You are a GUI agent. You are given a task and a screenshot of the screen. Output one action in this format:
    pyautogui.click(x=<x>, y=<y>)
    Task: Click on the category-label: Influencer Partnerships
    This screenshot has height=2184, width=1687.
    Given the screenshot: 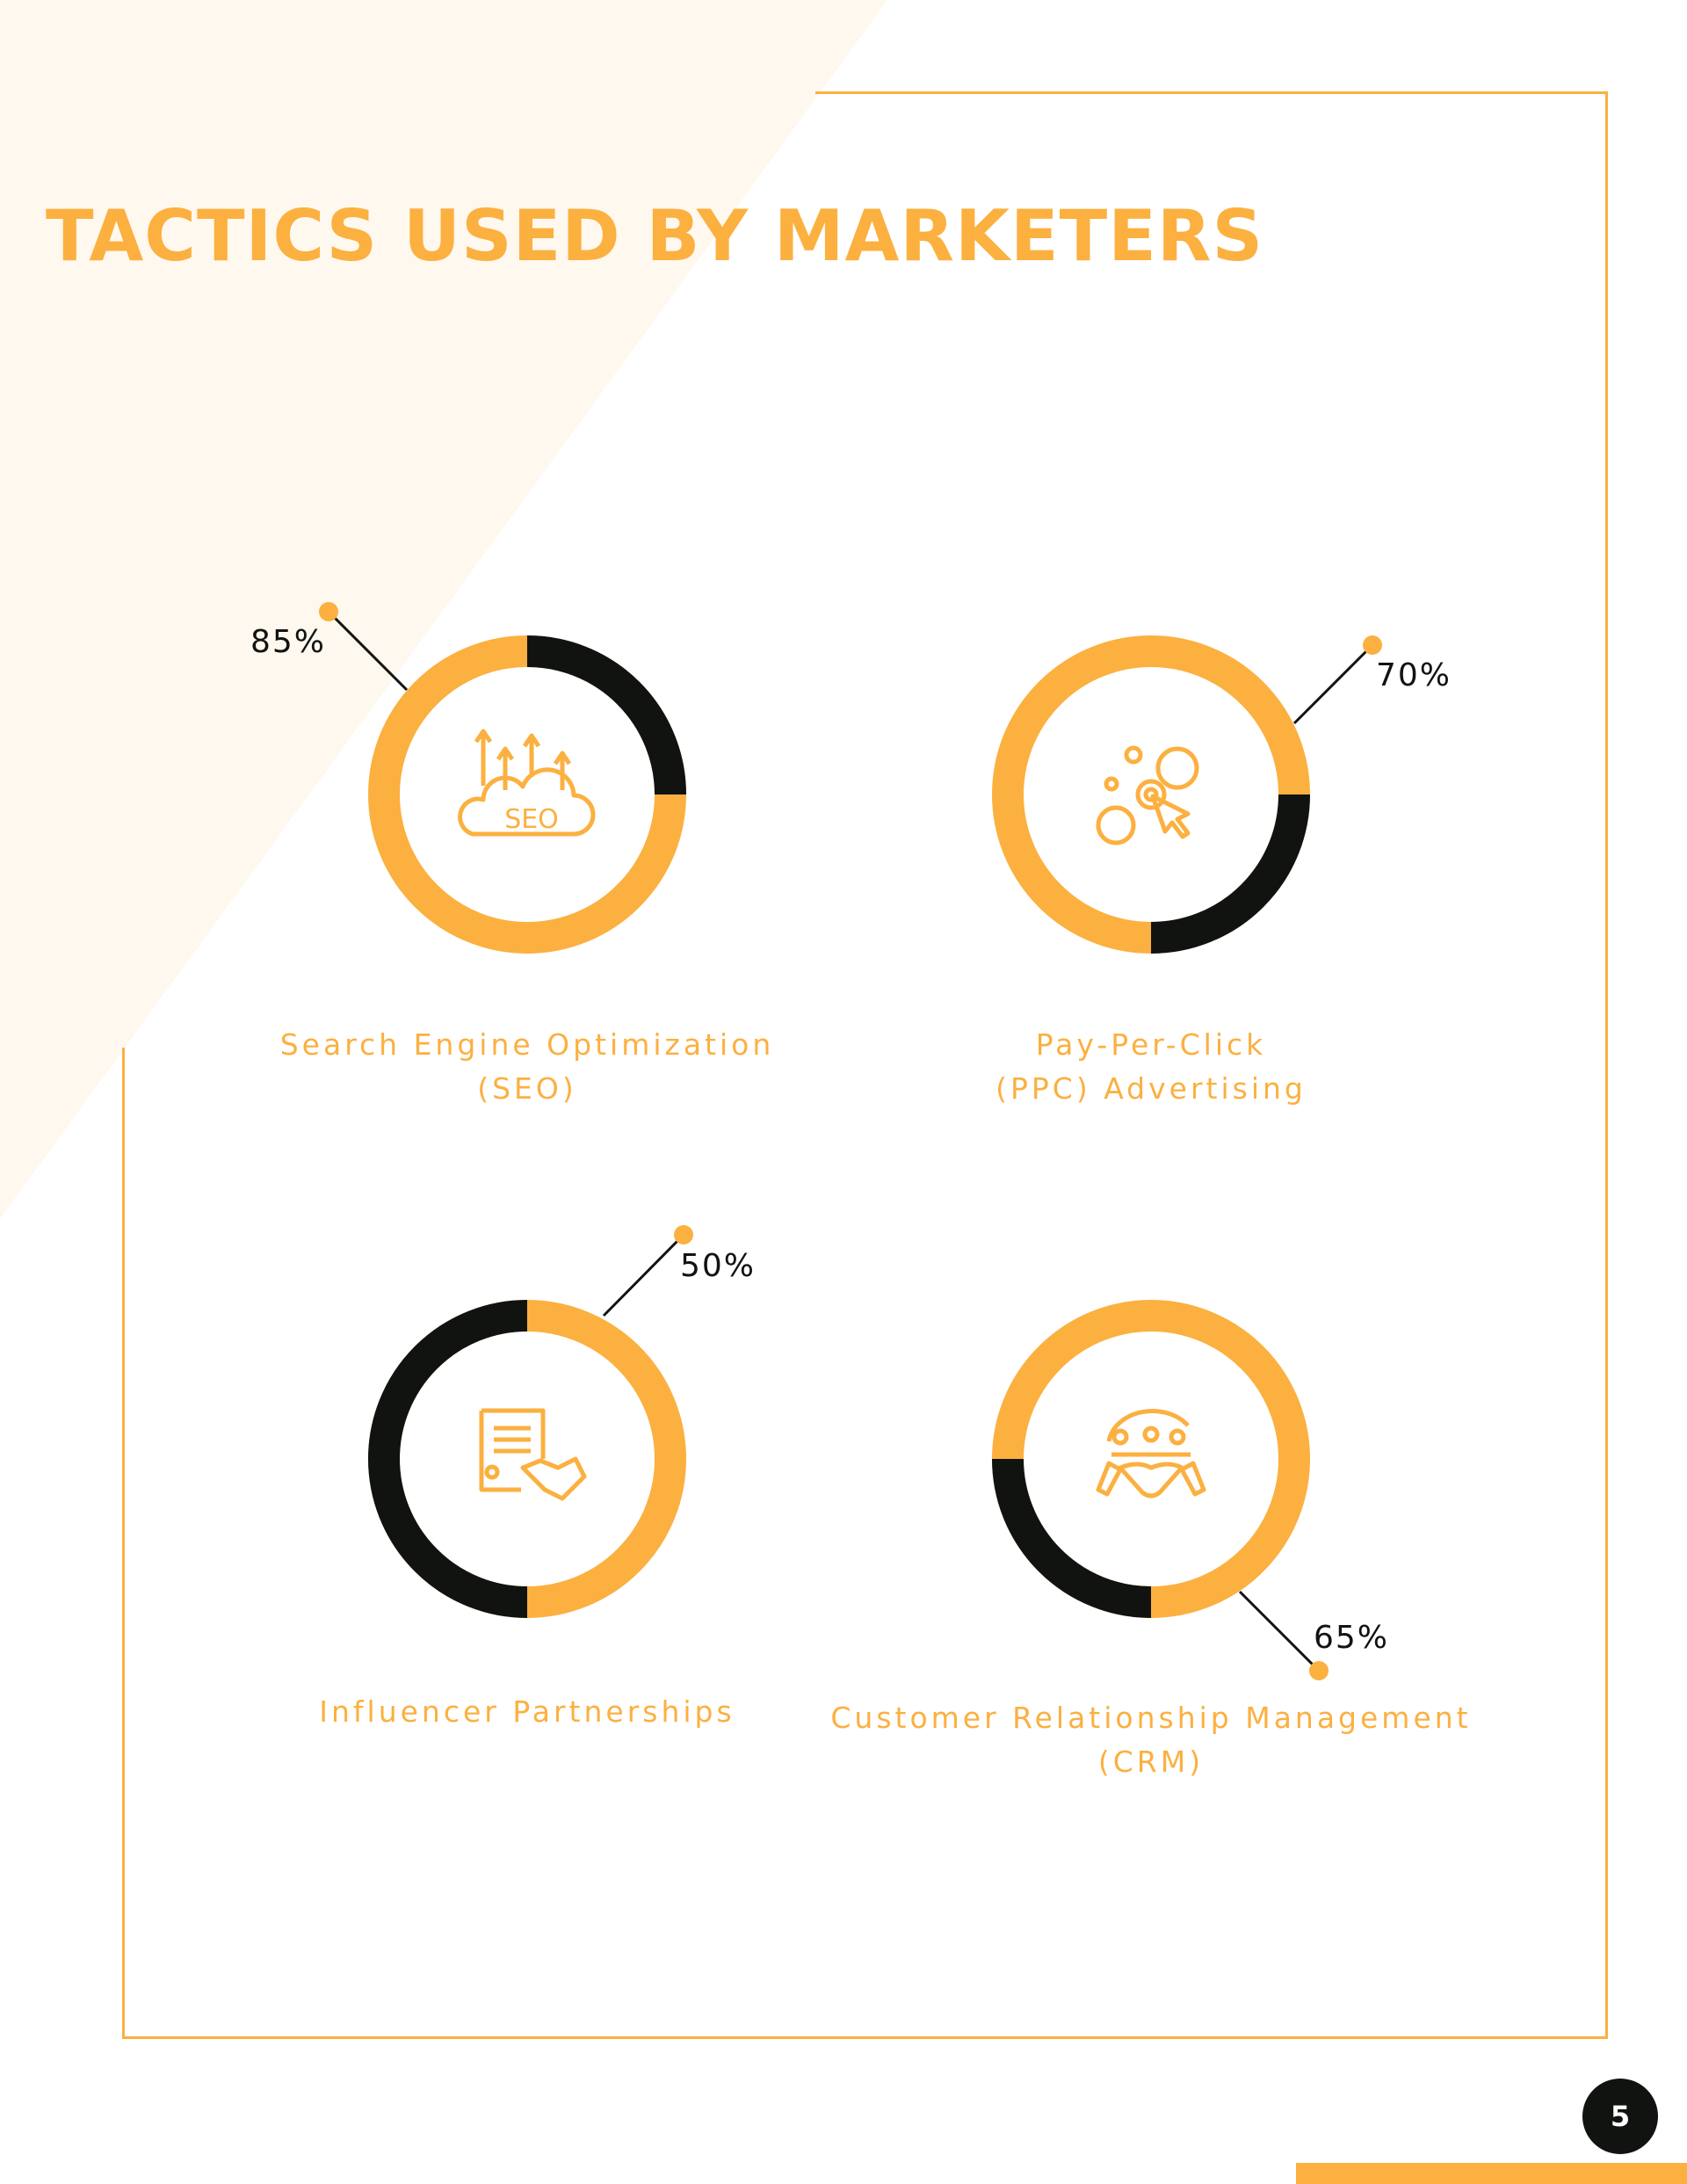 What is the action you would take?
    pyautogui.click(x=527, y=1712)
    